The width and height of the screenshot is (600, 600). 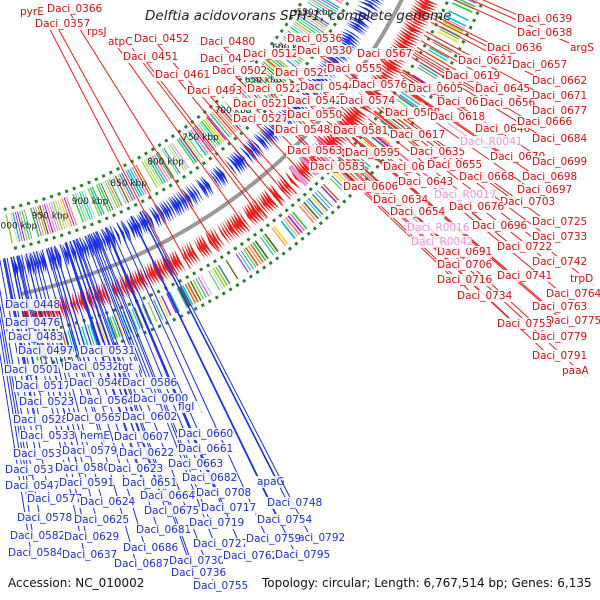 I want to click on reverse-gene-label: Daci_0792, so click(x=317, y=538).